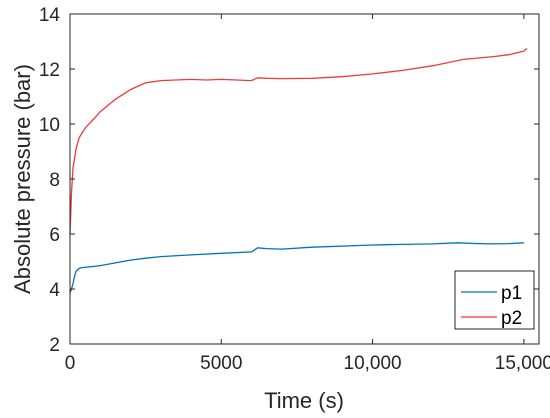 The height and width of the screenshot is (418, 550). Describe the element at coordinates (50, 15) in the screenshot. I see `y-tick-label: 14` at that location.